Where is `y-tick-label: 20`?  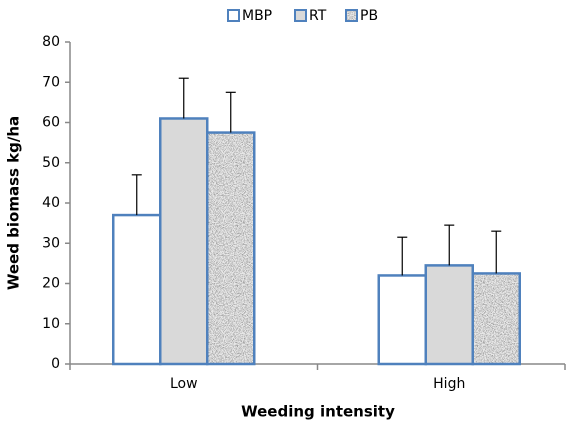
y-tick-label: 20 is located at coordinates (51, 284).